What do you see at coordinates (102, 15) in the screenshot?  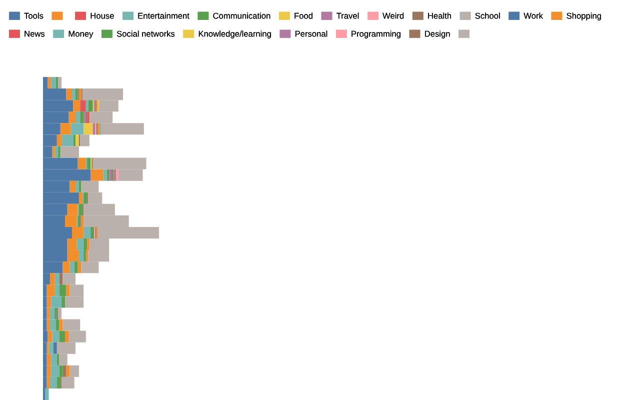 I see `legend-label: House` at bounding box center [102, 15].